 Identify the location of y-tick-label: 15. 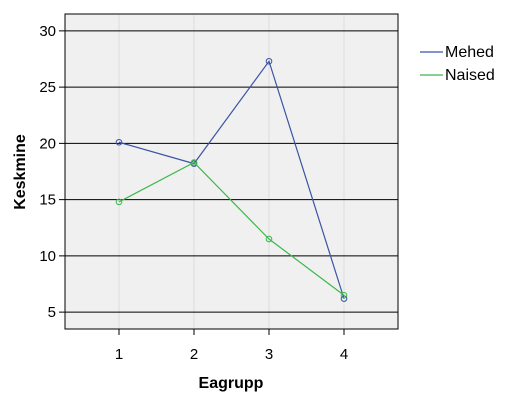
(47, 200).